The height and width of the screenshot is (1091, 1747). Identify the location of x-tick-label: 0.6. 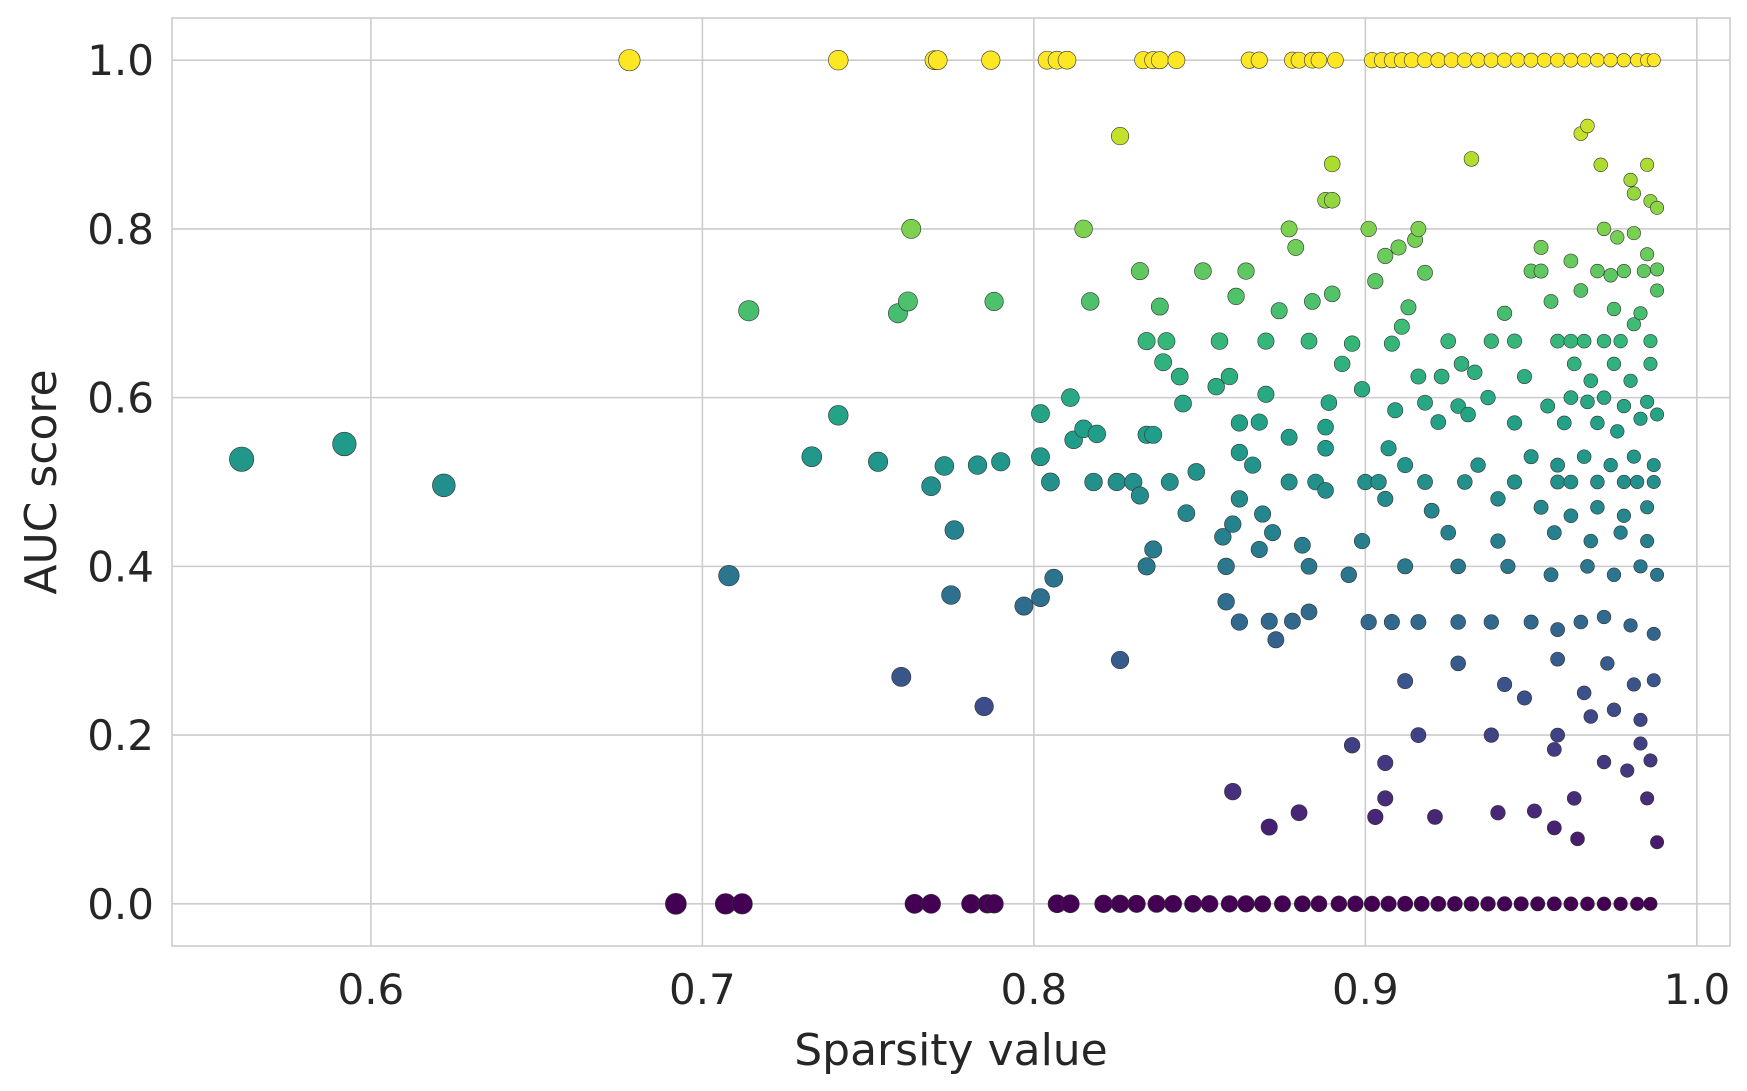
(370, 989).